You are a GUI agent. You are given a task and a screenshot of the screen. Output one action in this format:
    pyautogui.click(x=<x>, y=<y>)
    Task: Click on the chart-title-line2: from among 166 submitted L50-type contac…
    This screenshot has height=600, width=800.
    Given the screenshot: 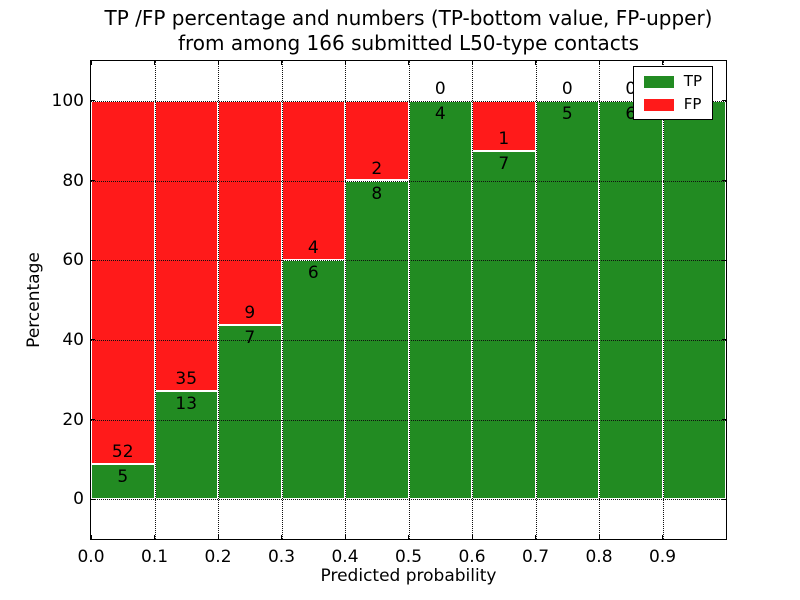 What is the action you would take?
    pyautogui.click(x=408, y=42)
    